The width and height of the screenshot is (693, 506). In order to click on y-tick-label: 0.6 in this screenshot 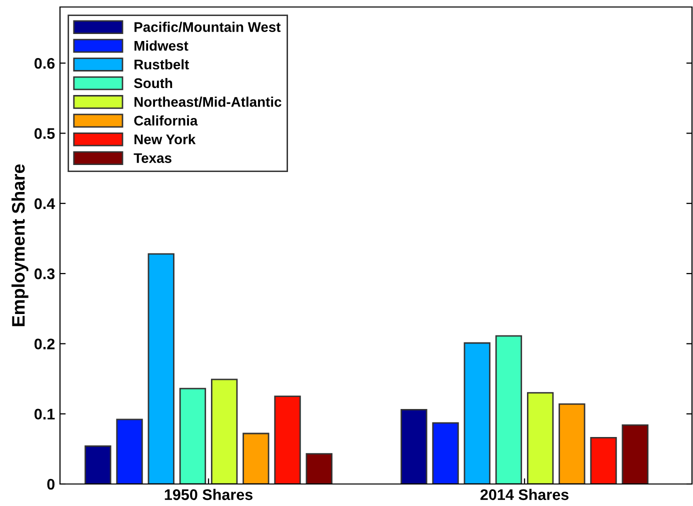, I will do `click(44, 63)`.